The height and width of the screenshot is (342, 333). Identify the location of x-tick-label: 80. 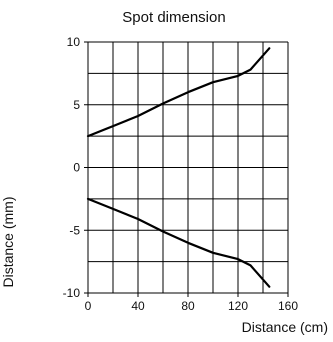
(188, 306).